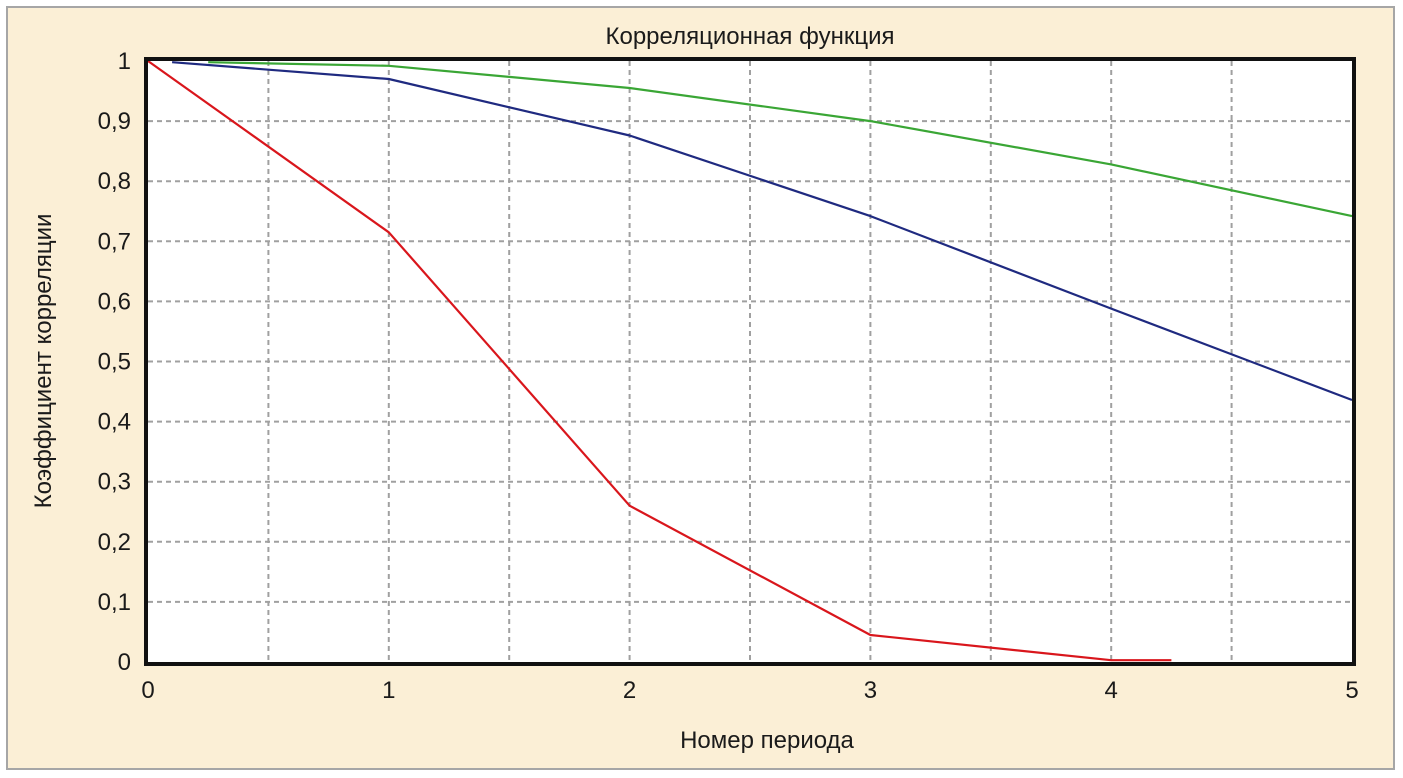 This screenshot has height=778, width=1403. I want to click on x-tick-labels: 0 1 2 3 4 5, so click(749, 690).